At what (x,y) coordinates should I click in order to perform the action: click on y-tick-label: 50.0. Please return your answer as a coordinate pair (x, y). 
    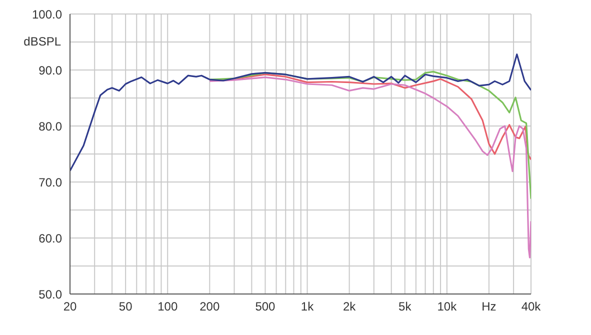
    Looking at the image, I should click on (50, 294).